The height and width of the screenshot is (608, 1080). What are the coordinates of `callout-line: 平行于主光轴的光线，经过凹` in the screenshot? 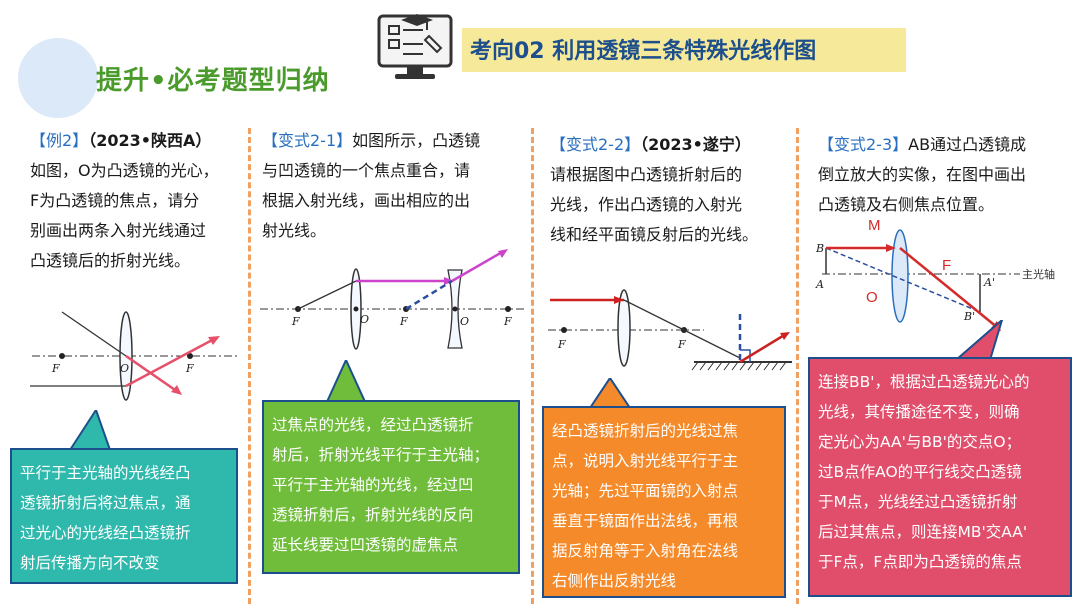 It's located at (373, 485).